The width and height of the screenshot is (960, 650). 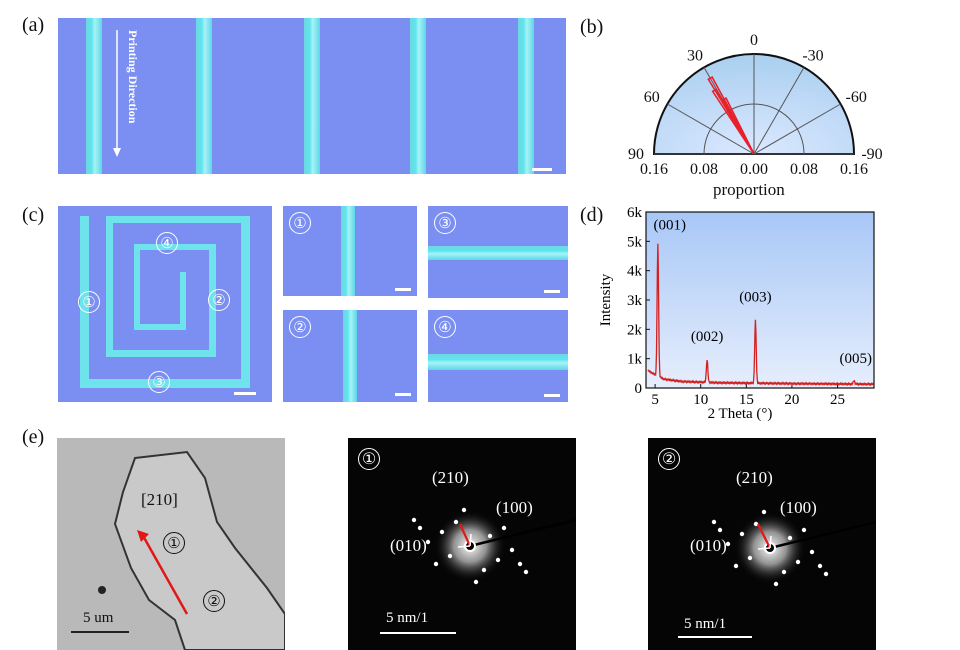 I want to click on marker-4: ④, so click(x=167, y=243).